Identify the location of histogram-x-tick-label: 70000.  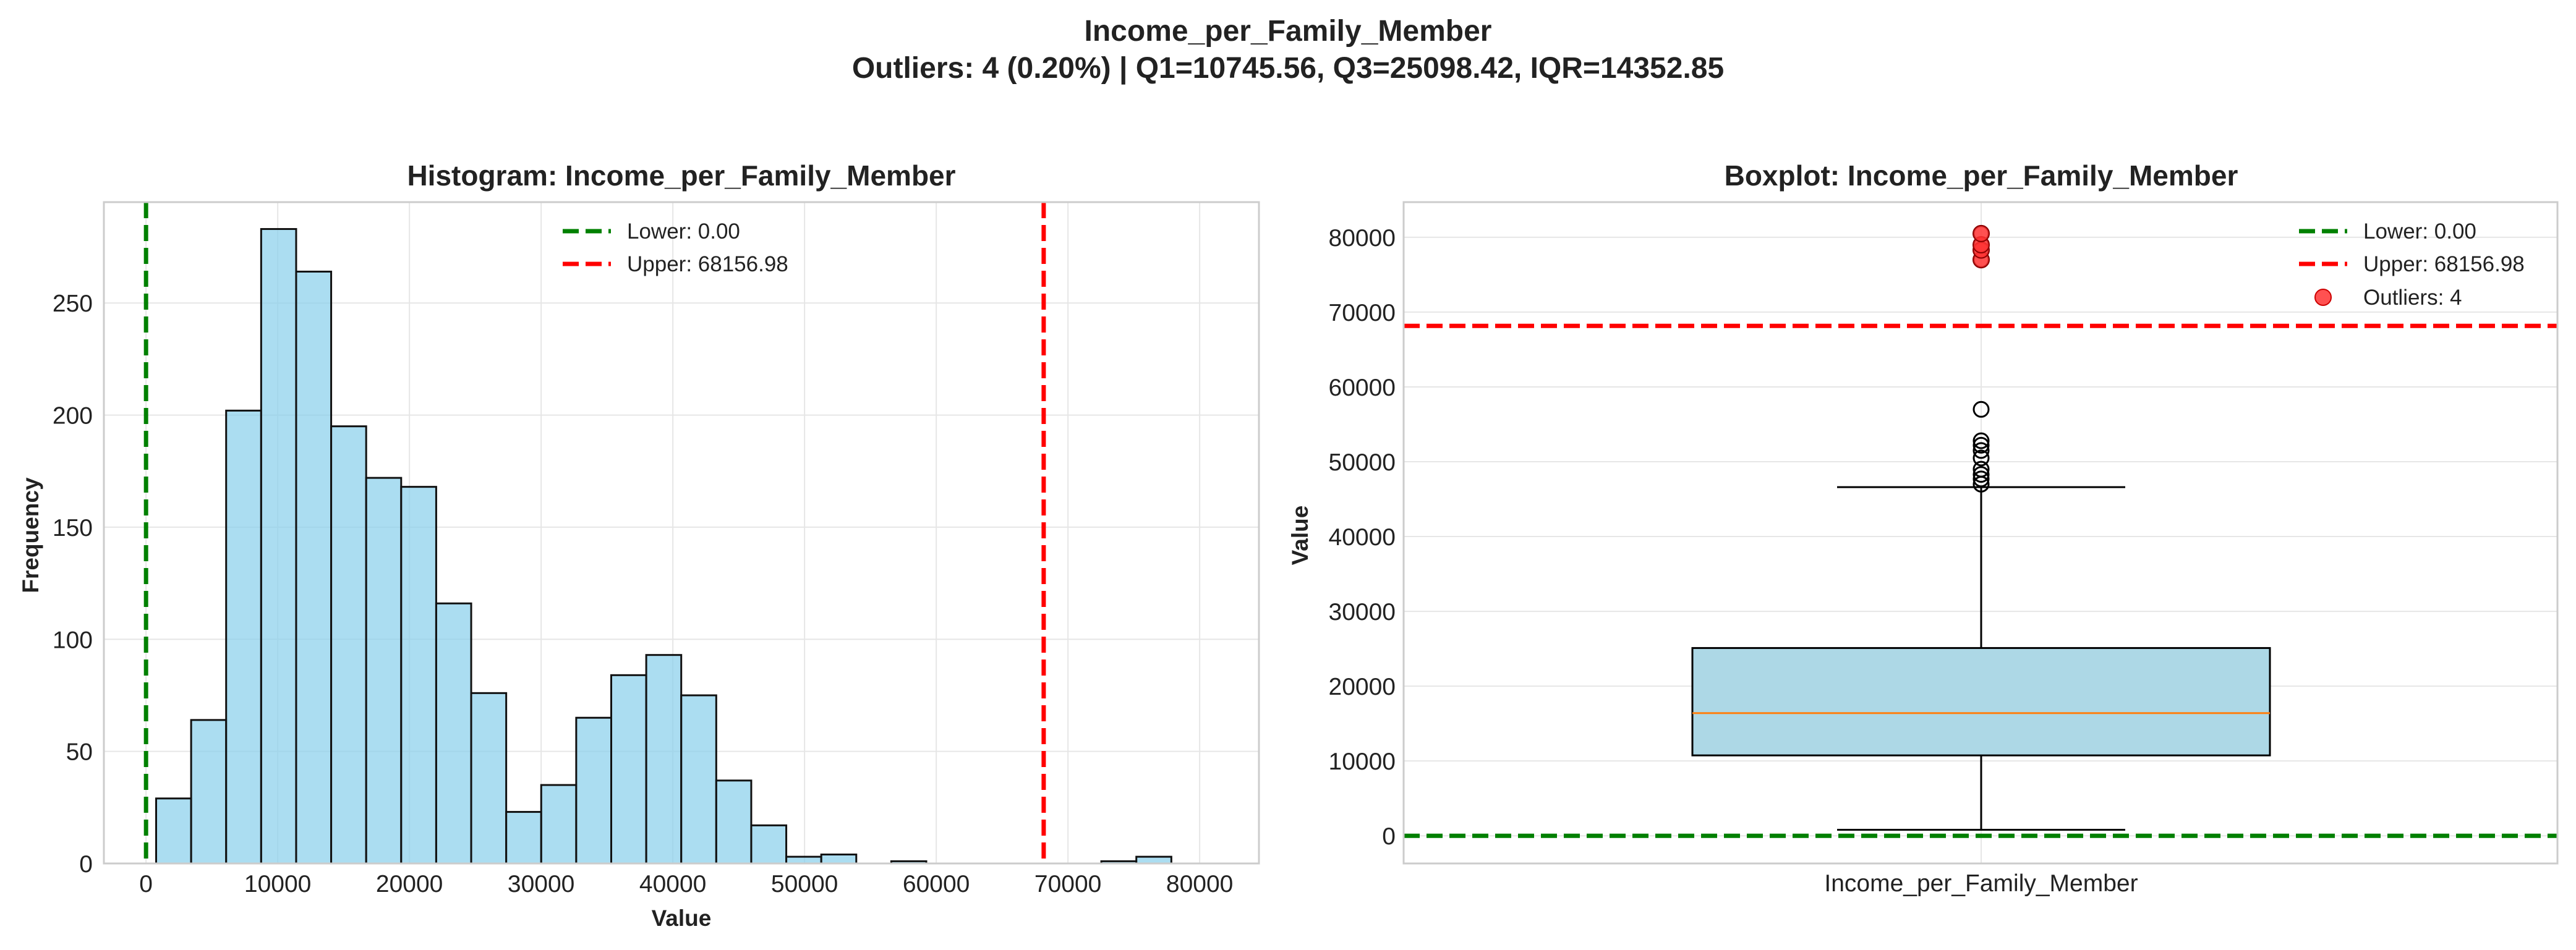
(1067, 884).